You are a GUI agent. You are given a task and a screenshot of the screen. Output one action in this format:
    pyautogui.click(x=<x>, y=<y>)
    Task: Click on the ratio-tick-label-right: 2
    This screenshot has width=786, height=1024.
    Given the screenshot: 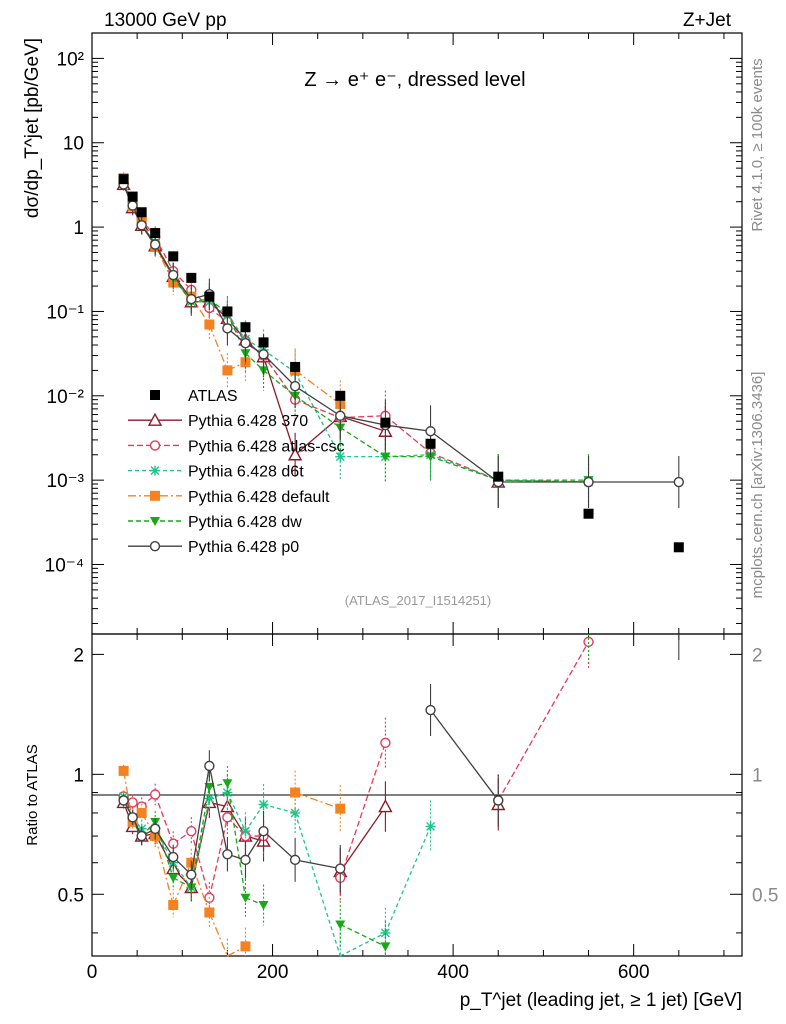 What is the action you would take?
    pyautogui.click(x=757, y=655)
    